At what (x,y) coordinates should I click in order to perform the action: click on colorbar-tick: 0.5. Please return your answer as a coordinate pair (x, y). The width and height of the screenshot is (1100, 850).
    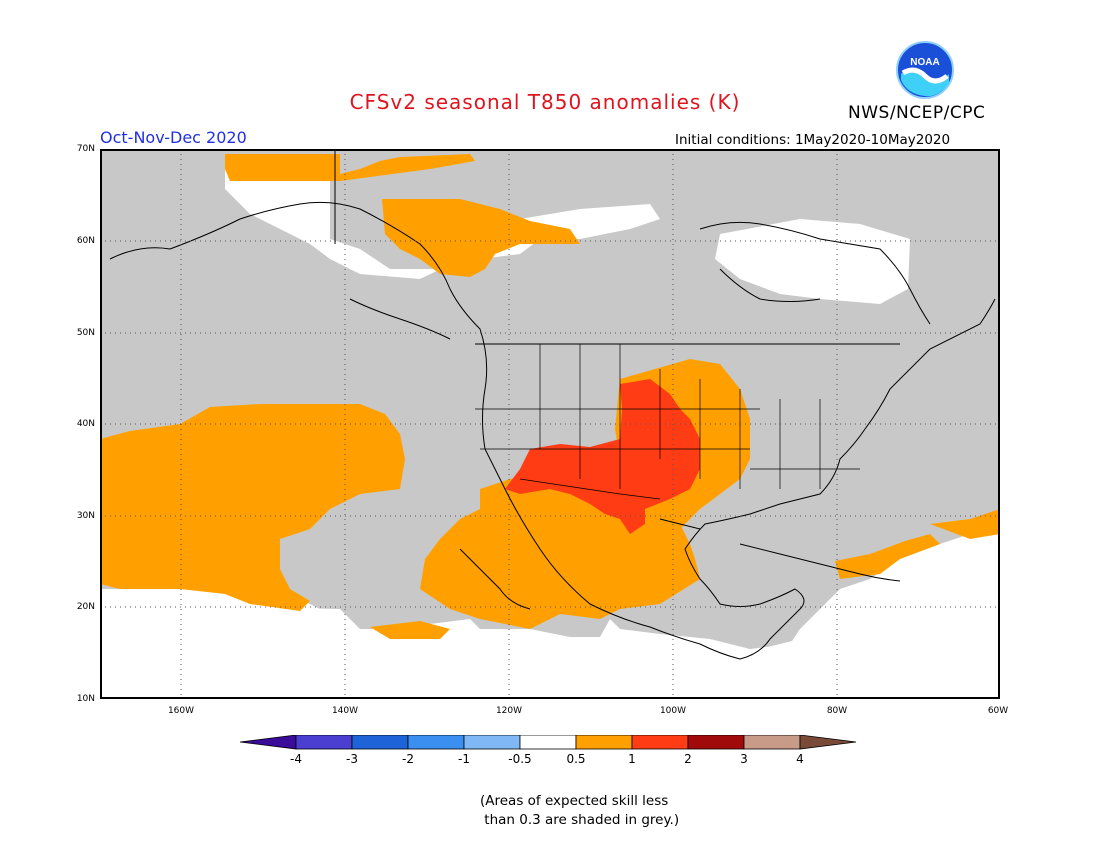
    Looking at the image, I should click on (576, 759).